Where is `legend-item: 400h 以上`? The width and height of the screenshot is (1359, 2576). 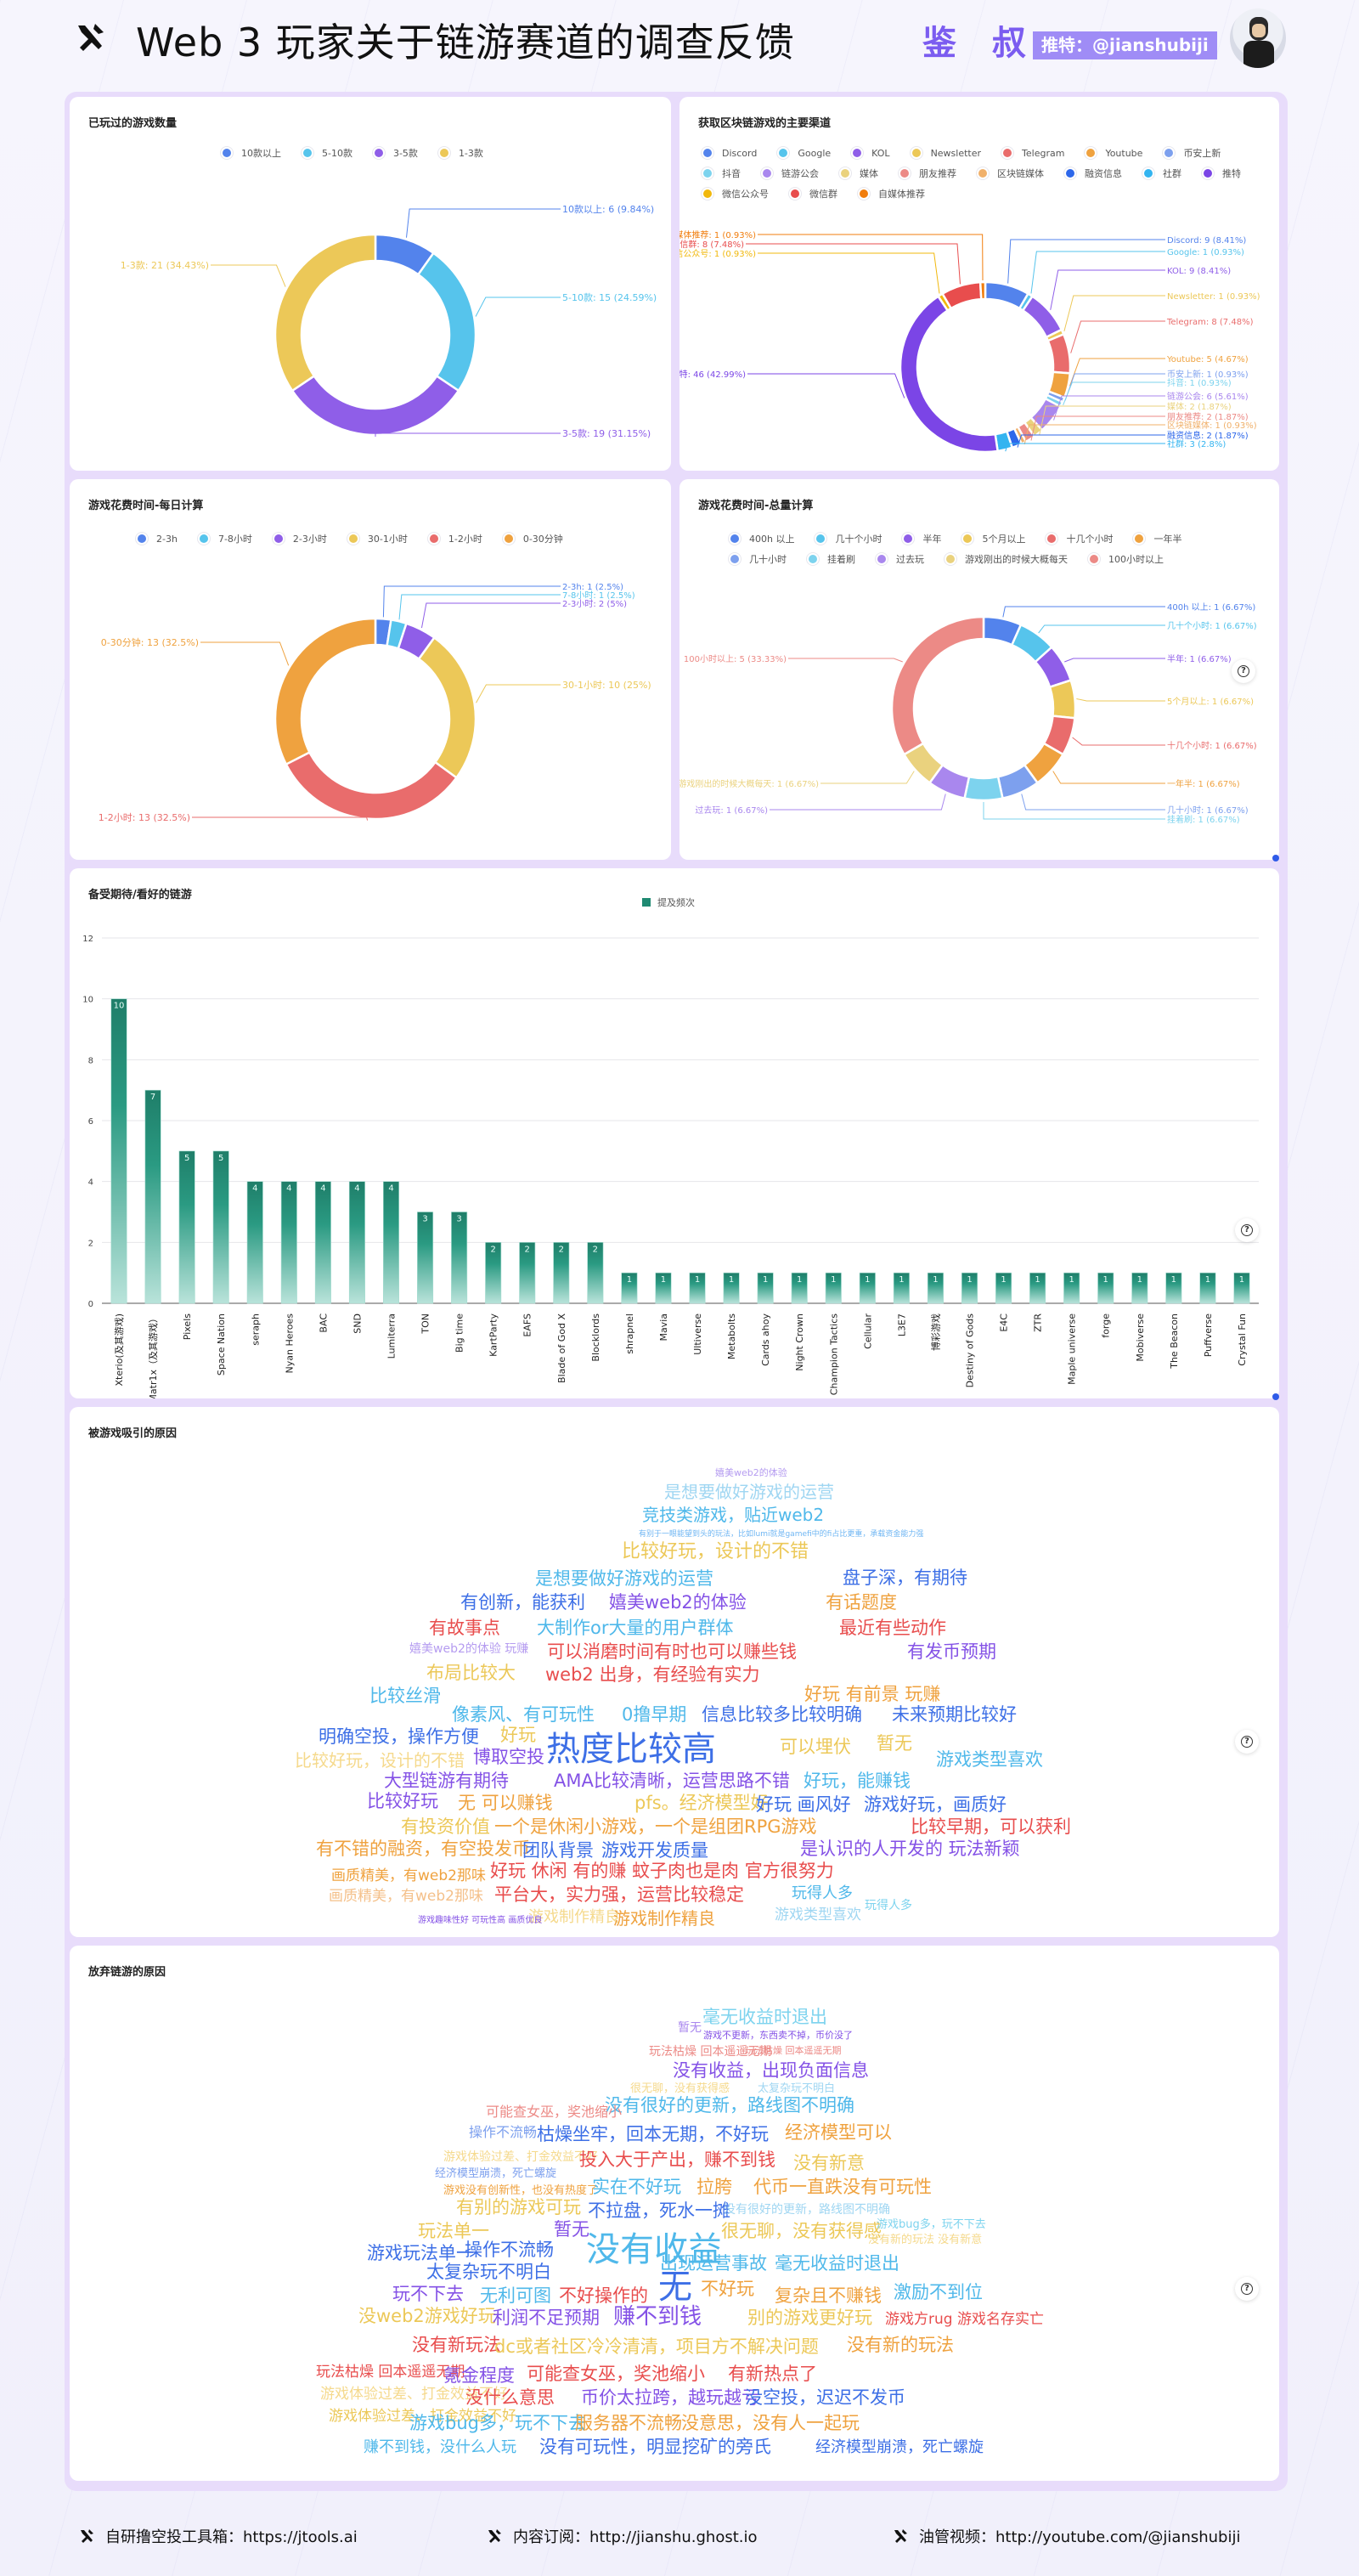
legend-item: 400h 以上 is located at coordinates (762, 539).